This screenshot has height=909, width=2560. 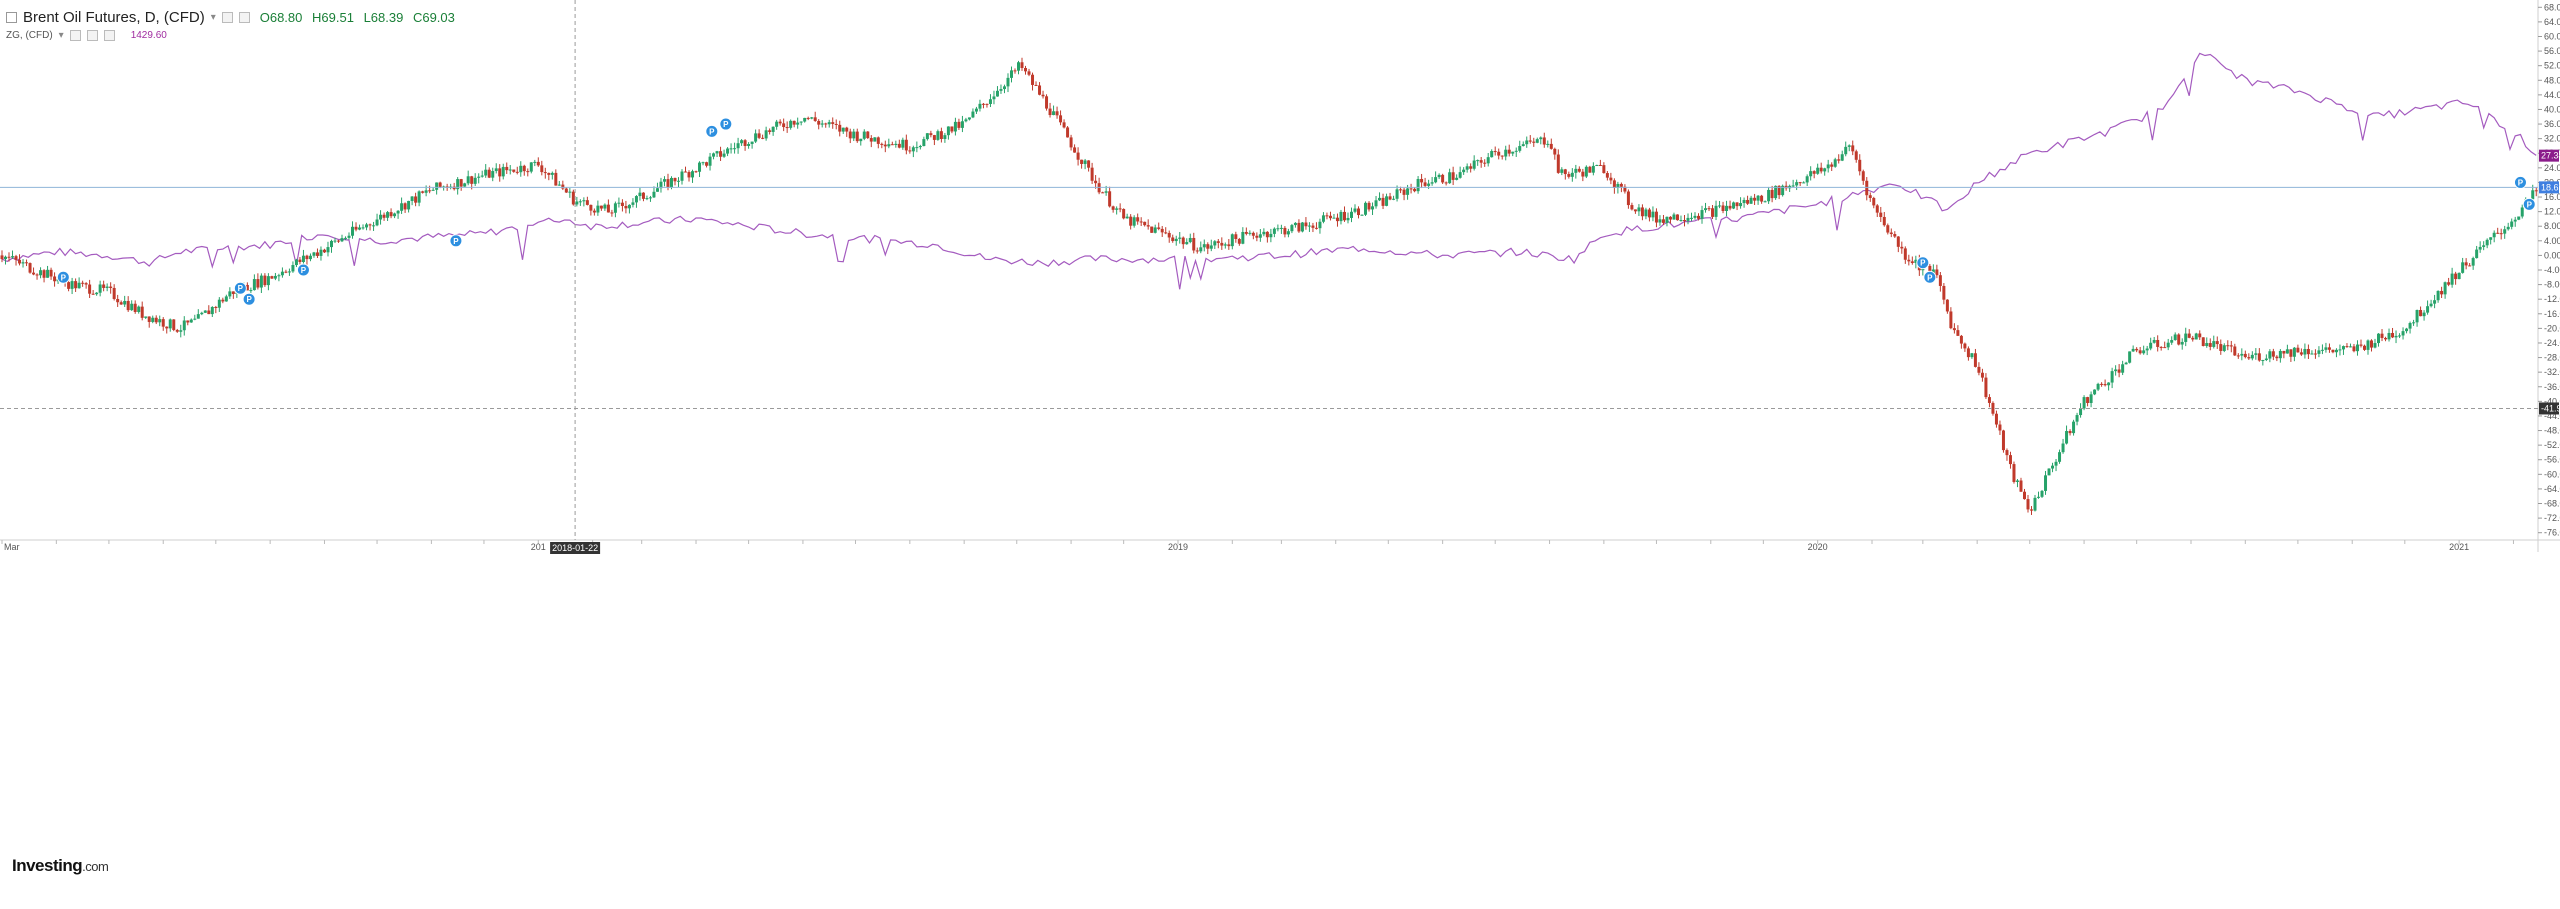 What do you see at coordinates (109, 35) in the screenshot?
I see `compare-close-icon` at bounding box center [109, 35].